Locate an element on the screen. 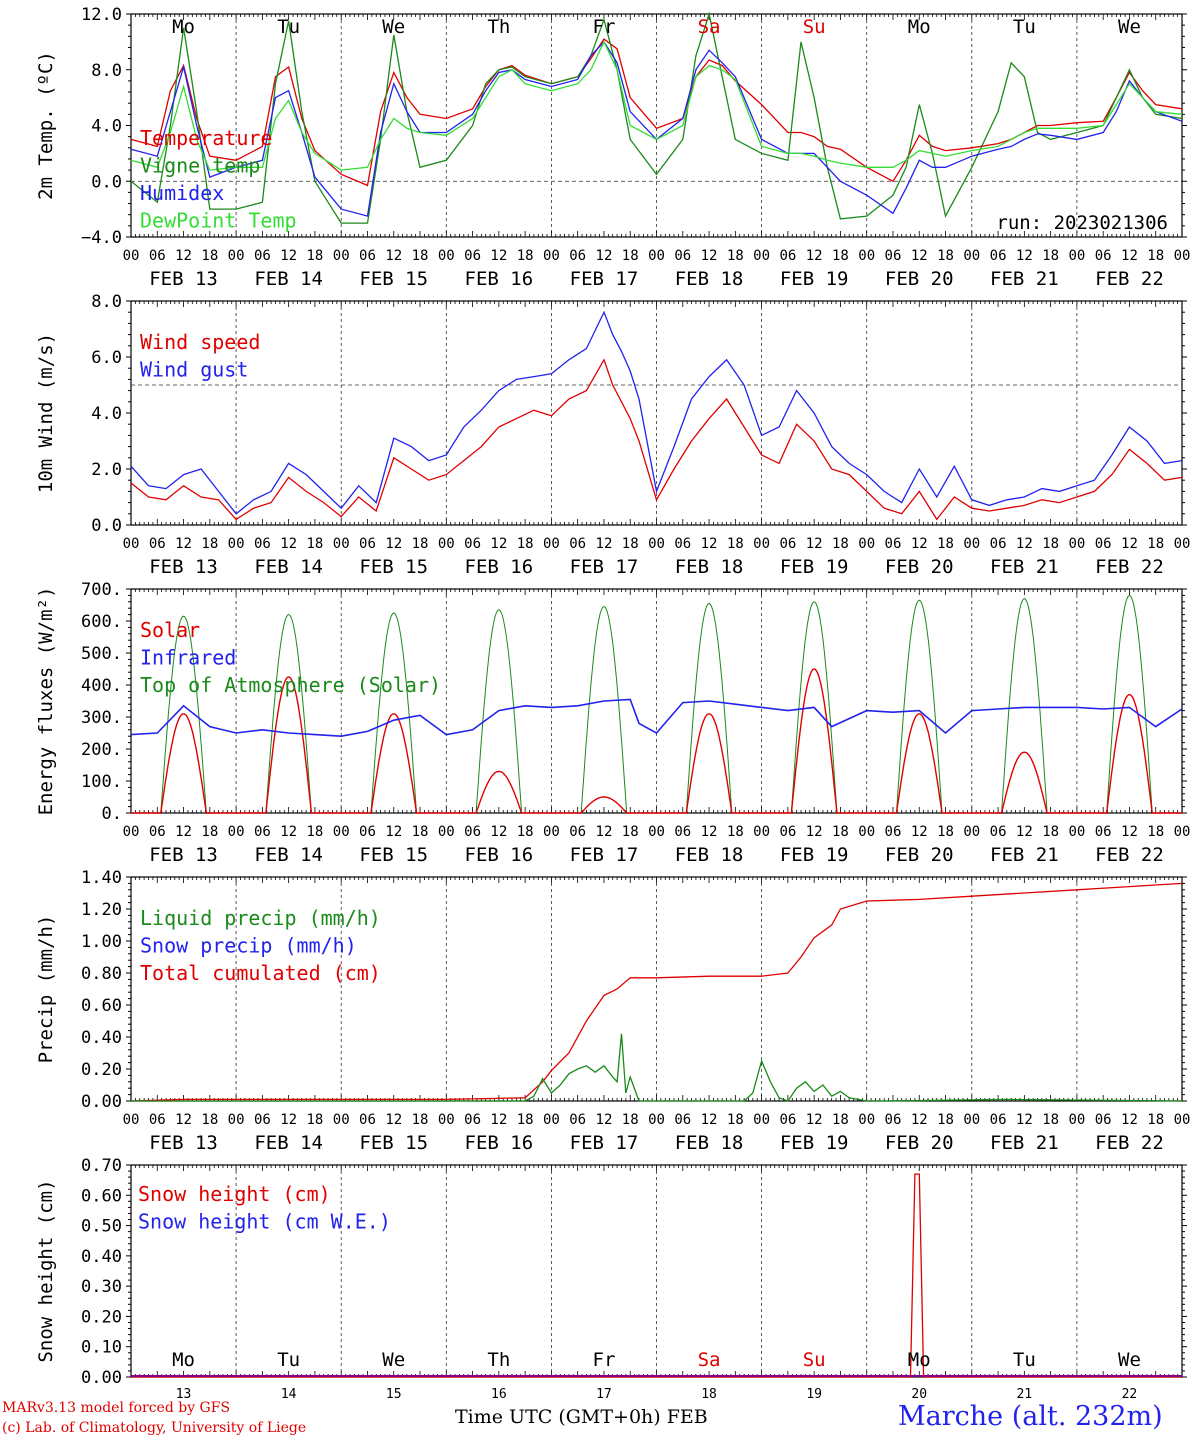  y-tick-label: 500. is located at coordinates (101, 654).